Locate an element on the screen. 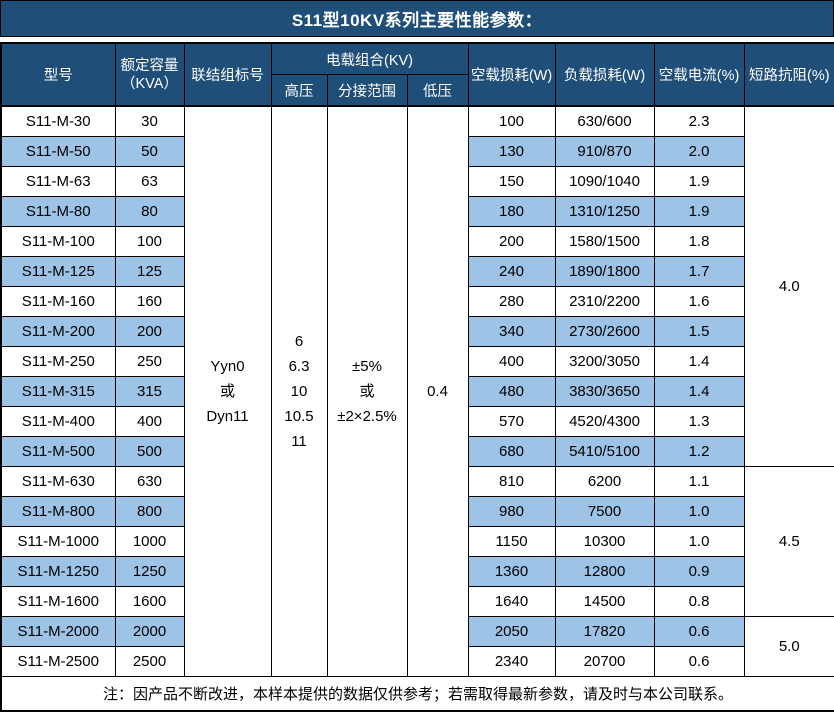 Image resolution: width=834 pixels, height=712 pixels. col-header-capacity: 额定容量 （KVA） is located at coordinates (149, 74).